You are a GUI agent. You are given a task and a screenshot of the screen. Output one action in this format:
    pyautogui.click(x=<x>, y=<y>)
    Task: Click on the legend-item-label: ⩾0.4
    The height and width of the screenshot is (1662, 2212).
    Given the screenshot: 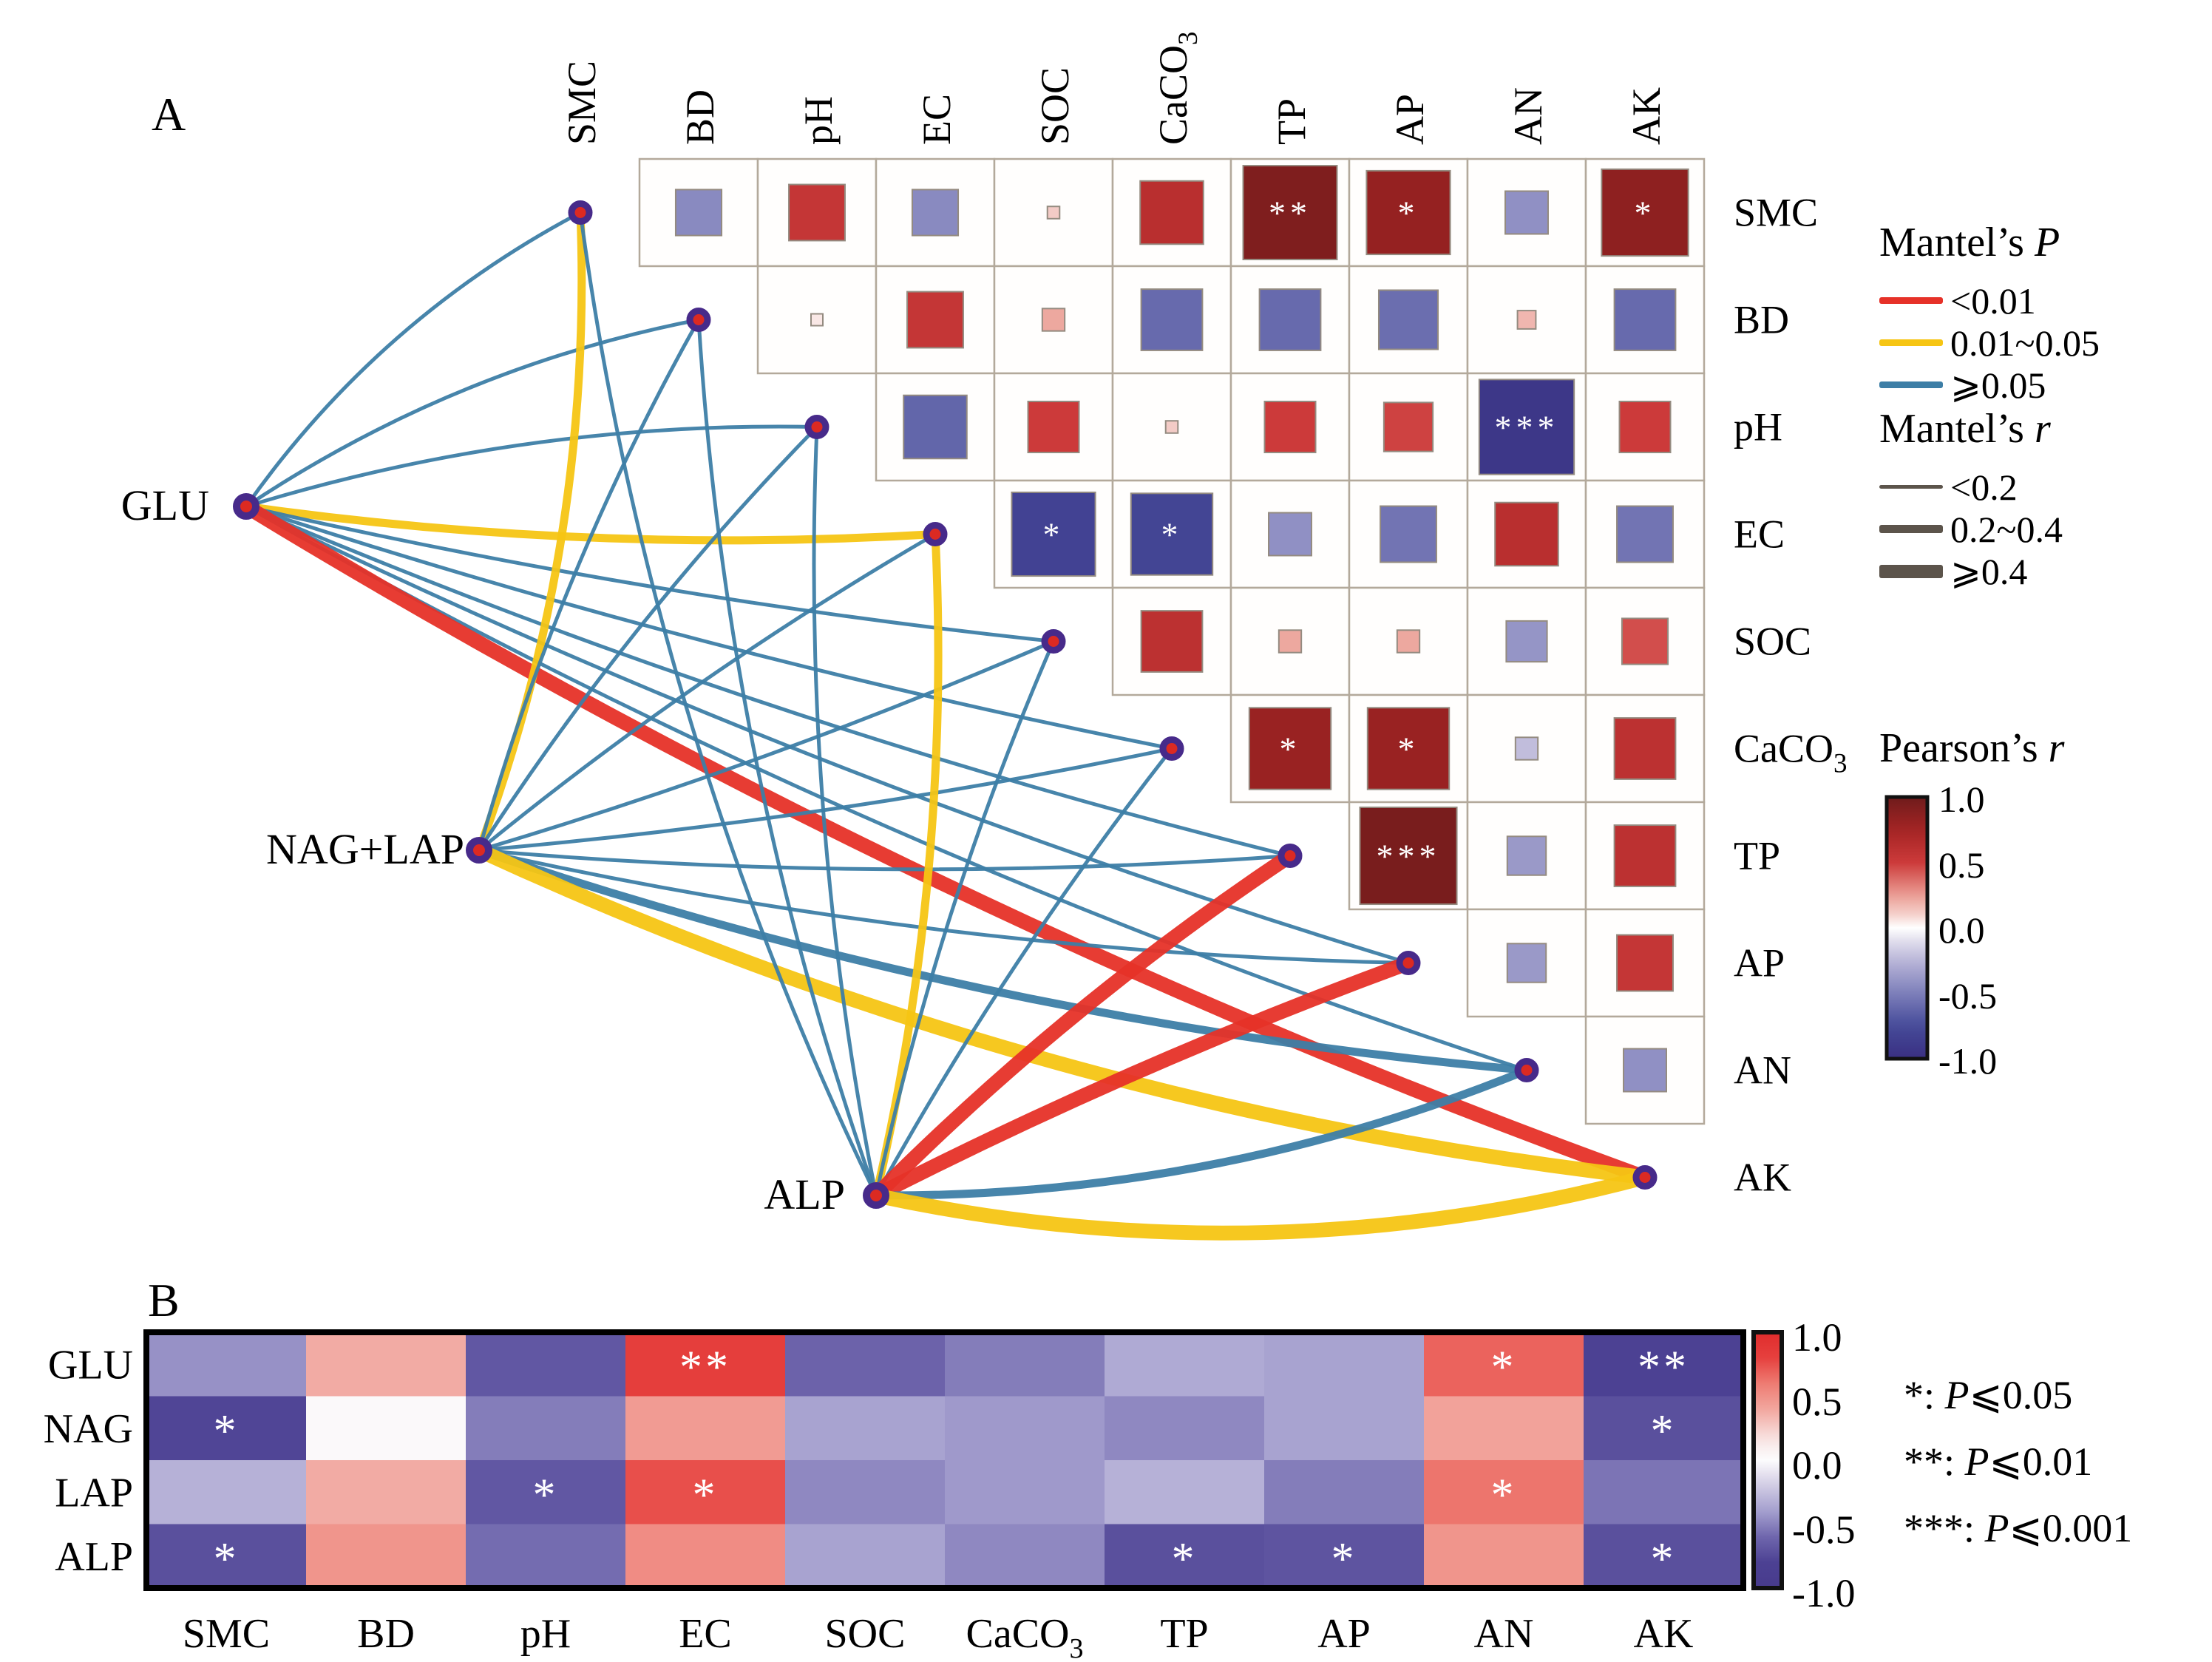 What is the action you would take?
    pyautogui.click(x=1989, y=571)
    